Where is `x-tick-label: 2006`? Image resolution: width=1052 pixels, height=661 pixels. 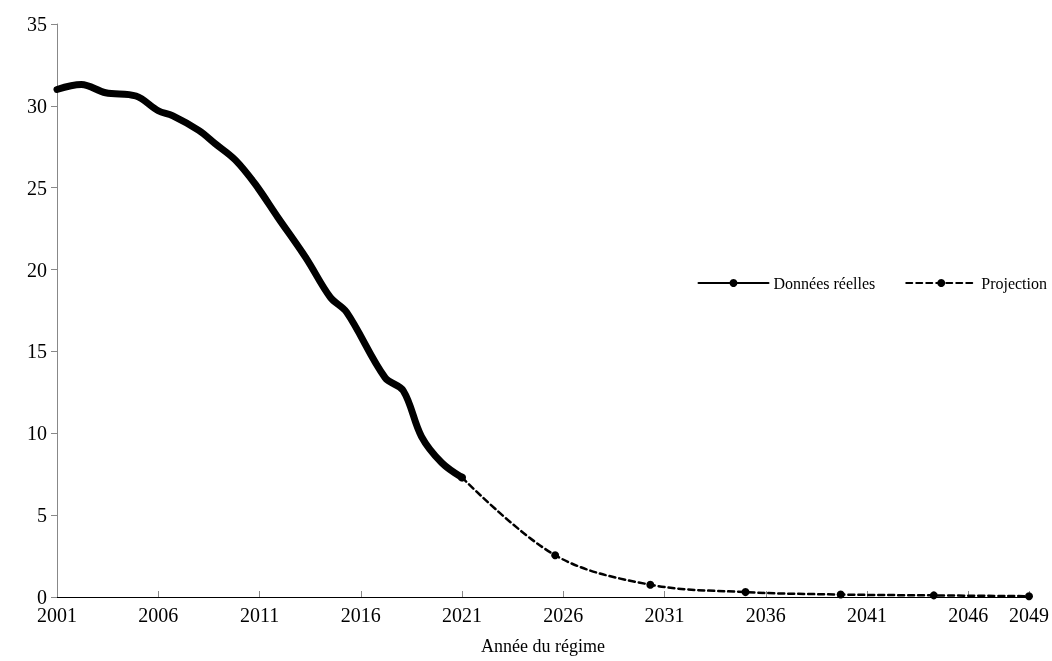 x-tick-label: 2006 is located at coordinates (158, 615).